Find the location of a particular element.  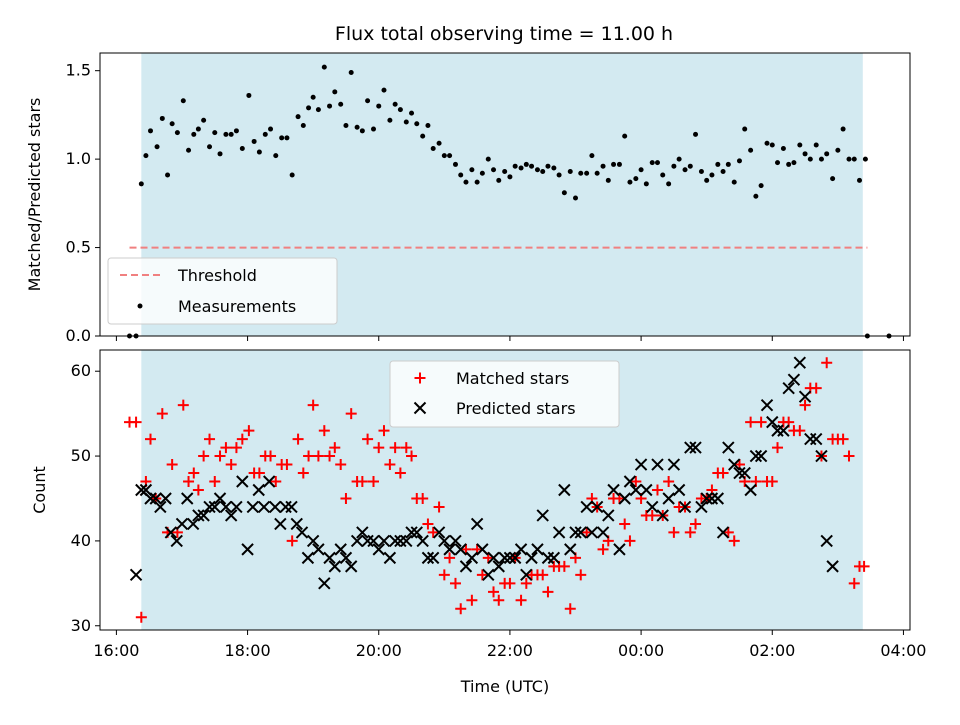

top-y-ticks: 0.0 0.5 1.0 1.5 is located at coordinates (83, 203).